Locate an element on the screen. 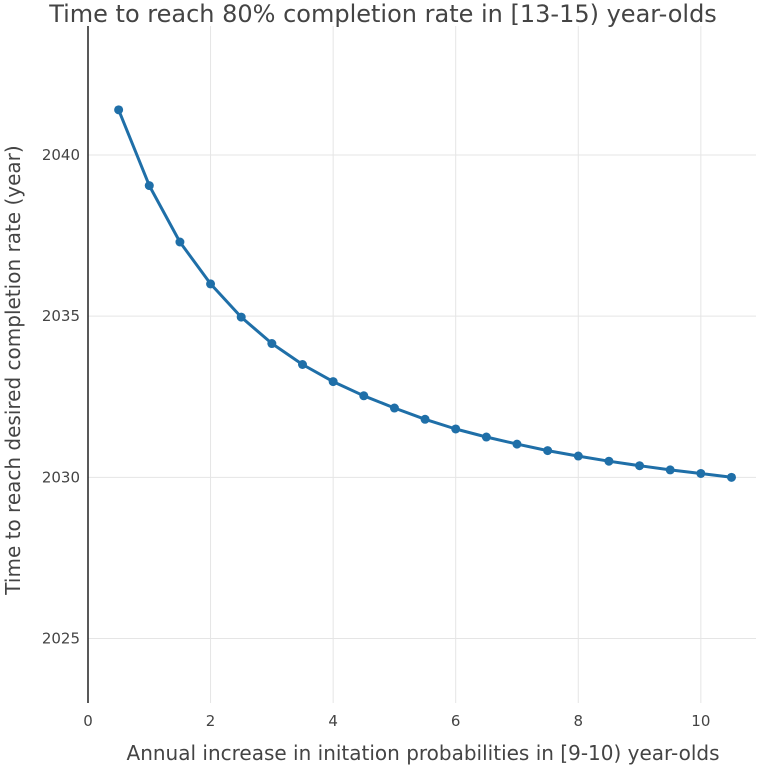 The width and height of the screenshot is (770, 768). y-tick-label: 2040 is located at coordinates (61, 155).